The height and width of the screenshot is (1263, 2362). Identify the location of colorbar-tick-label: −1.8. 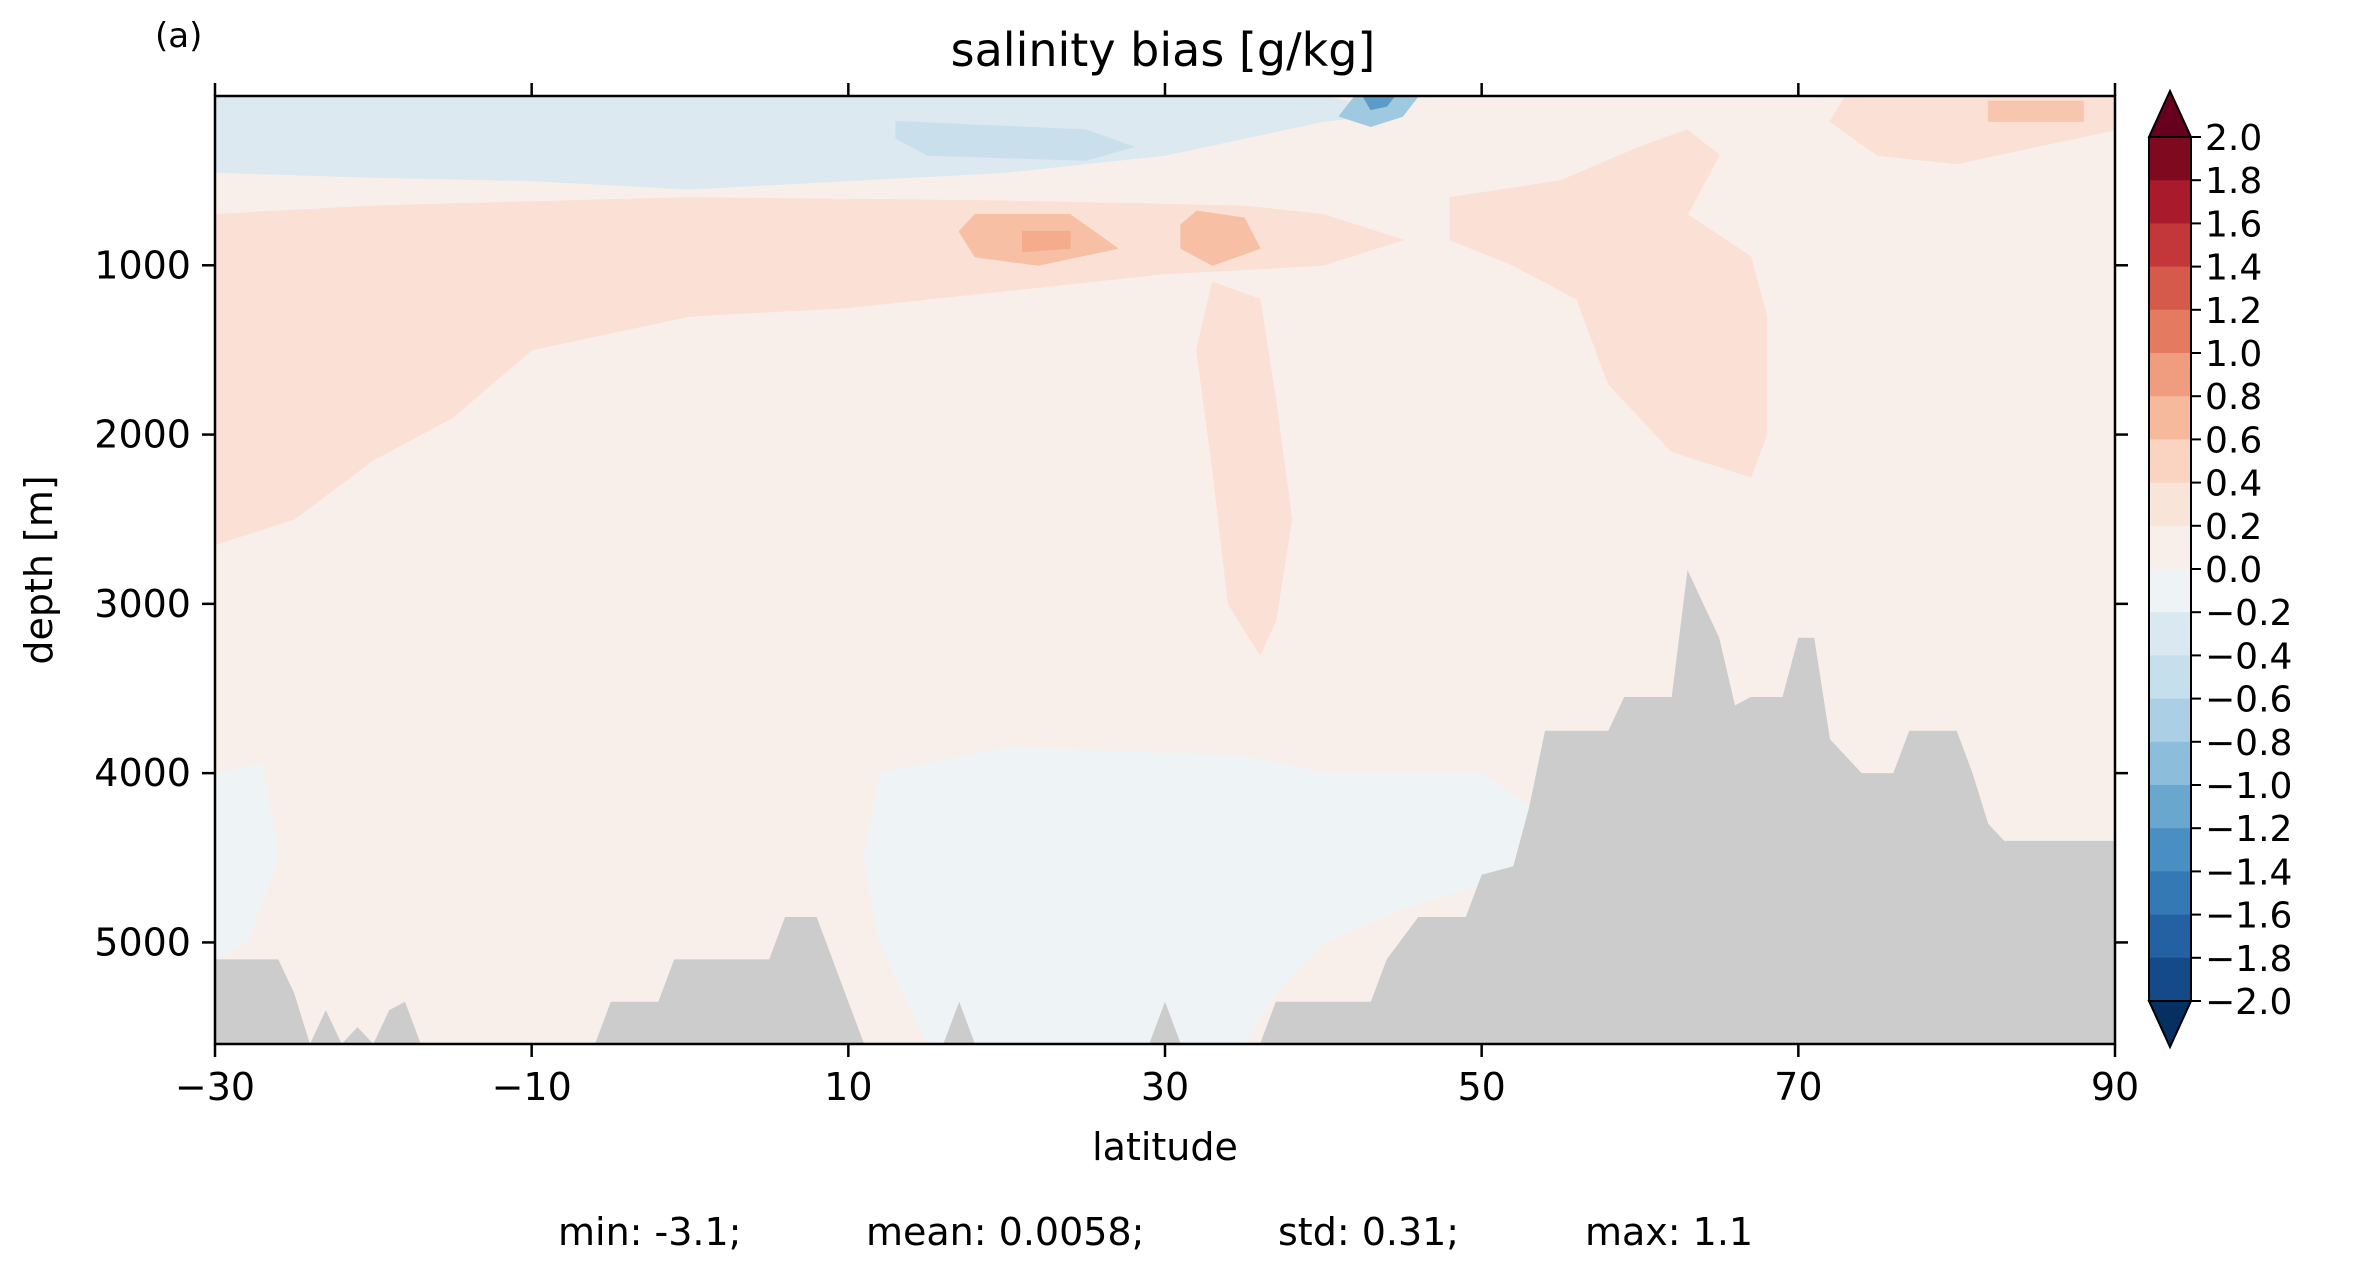
(2248, 959).